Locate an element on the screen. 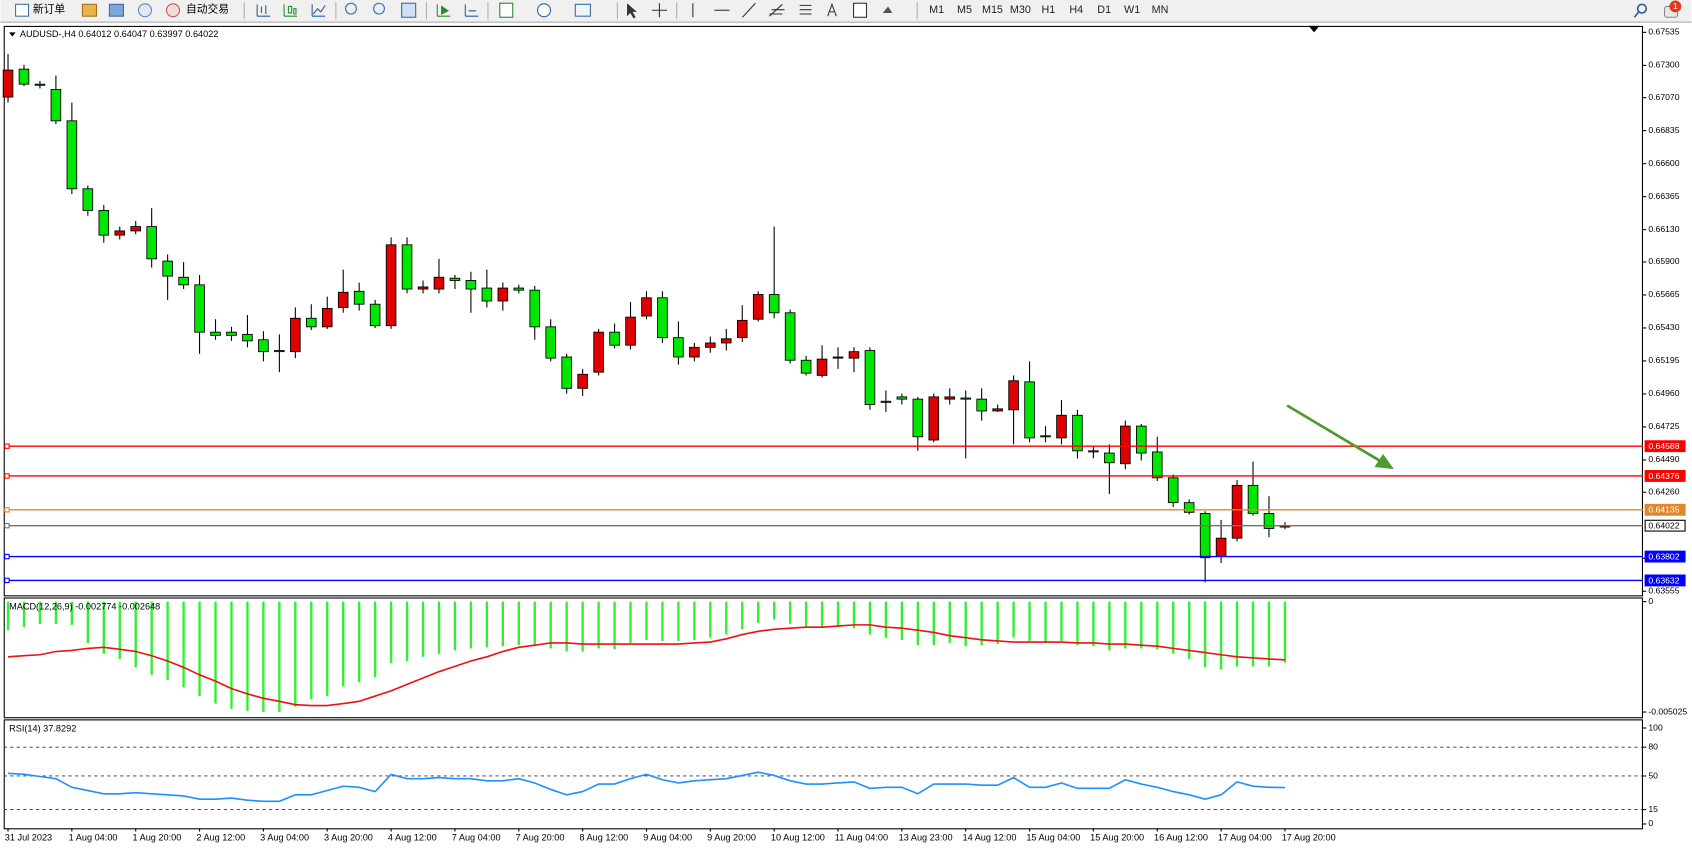 Image resolution: width=1692 pixels, height=852 pixels. arrows-icon is located at coordinates (887, 9).